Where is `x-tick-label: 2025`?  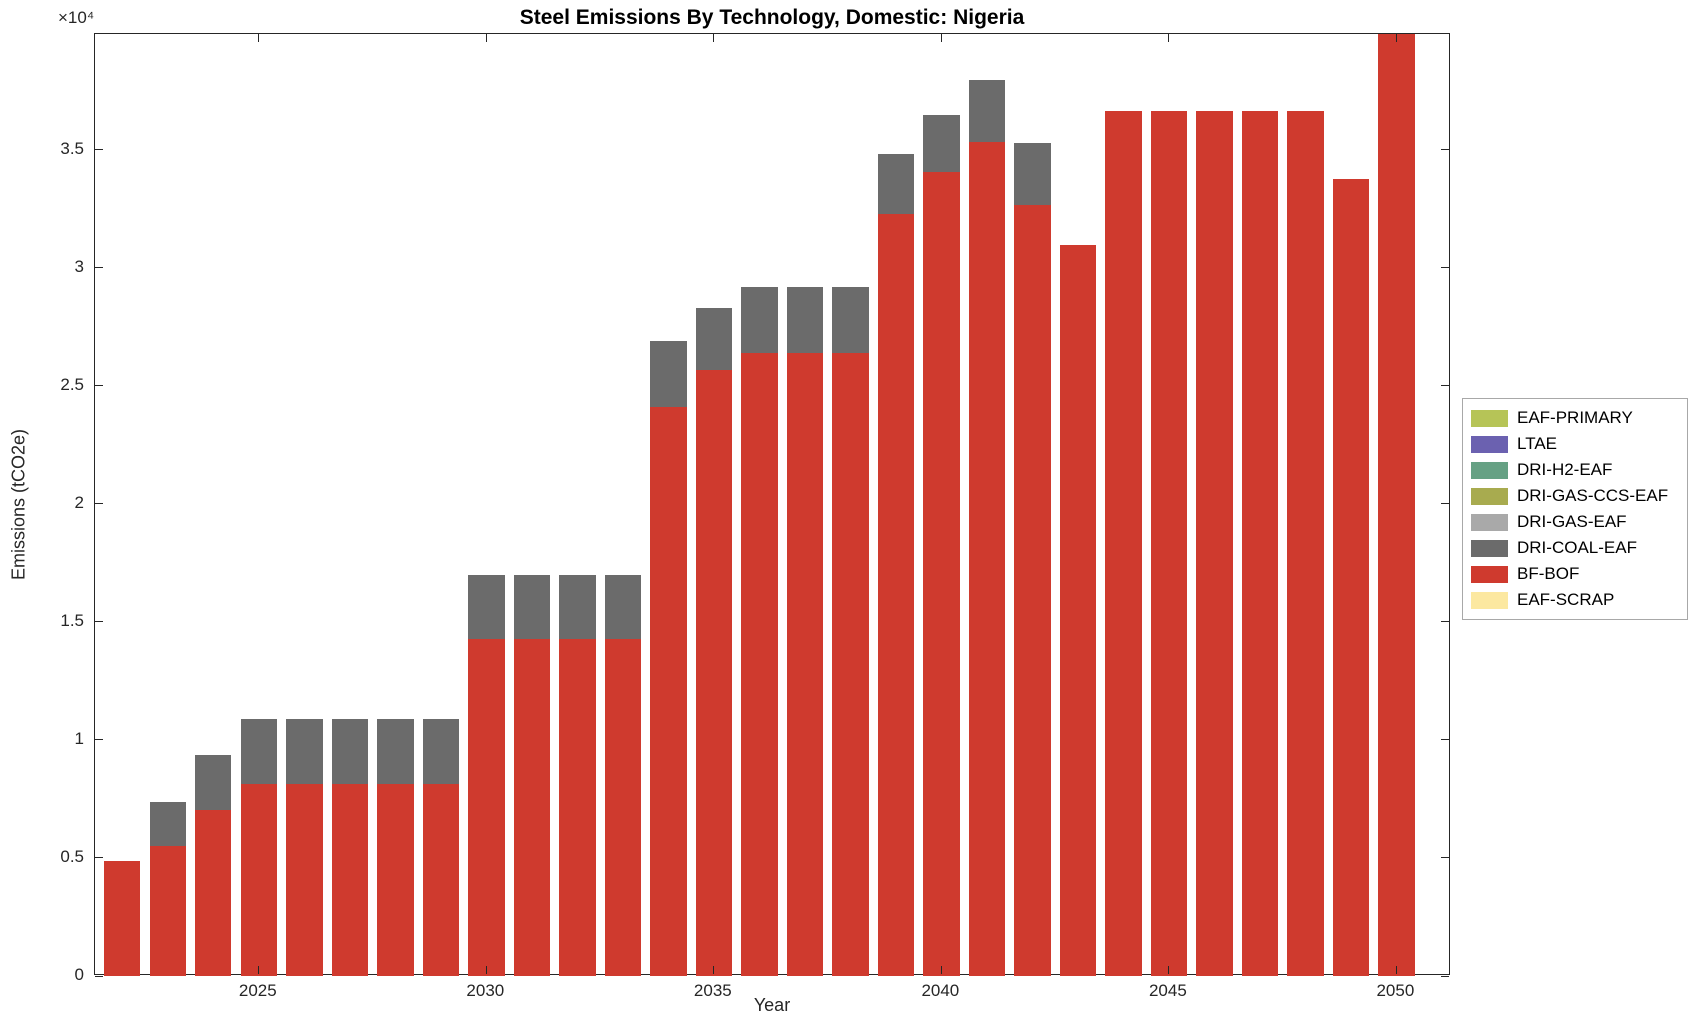 x-tick-label: 2025 is located at coordinates (257, 990).